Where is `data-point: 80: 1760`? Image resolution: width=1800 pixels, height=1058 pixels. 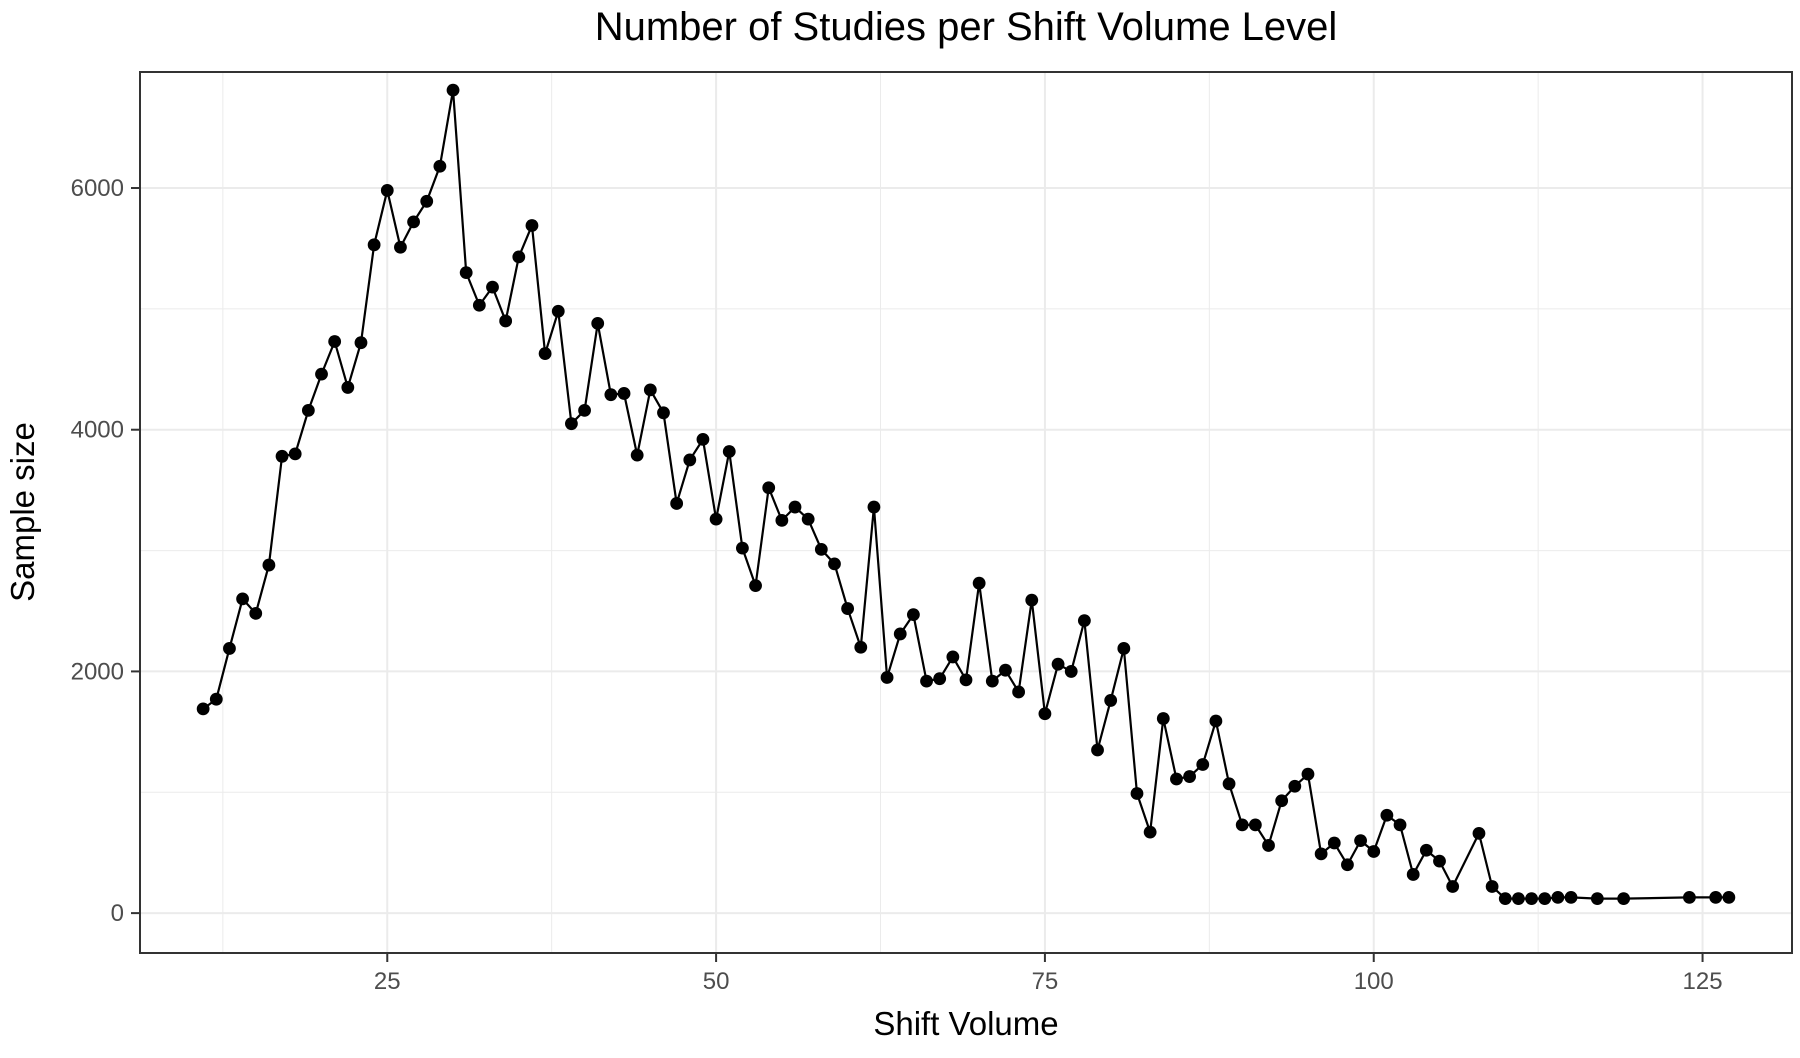 data-point: 80: 1760 is located at coordinates (1111, 700).